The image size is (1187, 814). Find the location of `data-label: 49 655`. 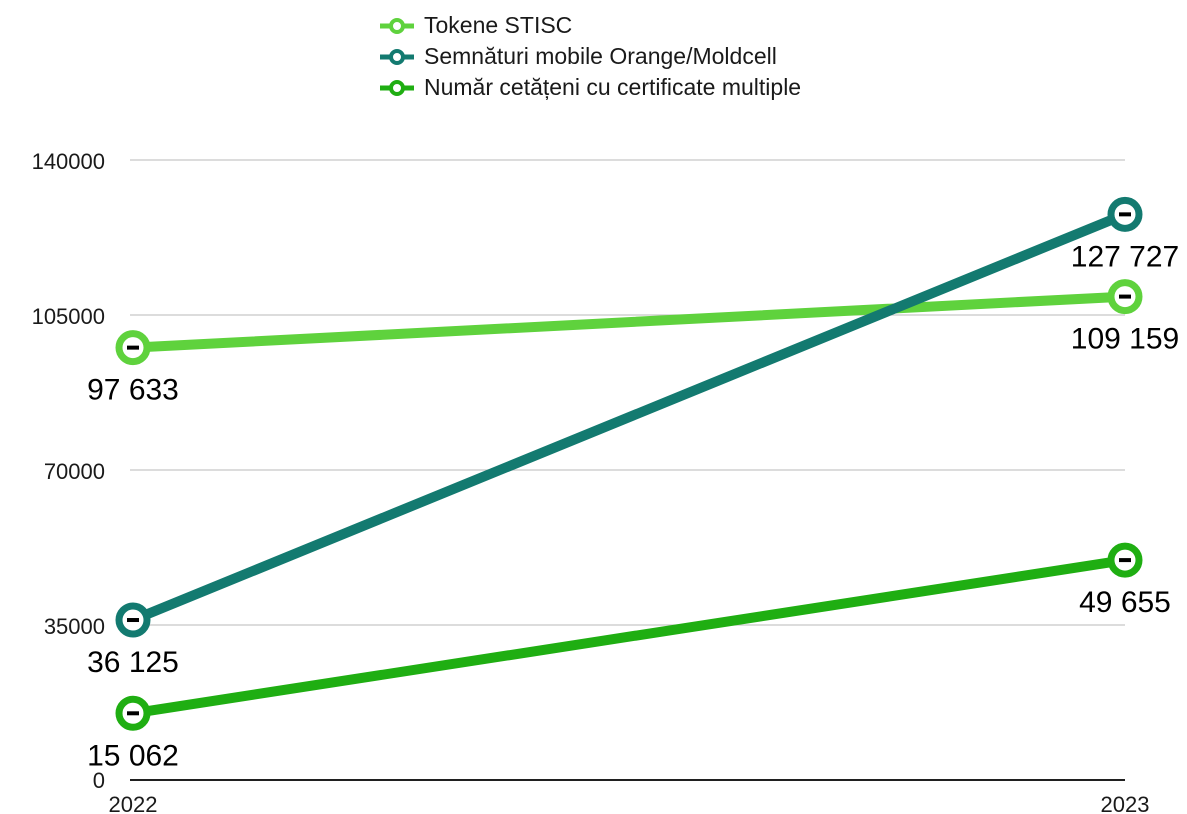

data-label: 49 655 is located at coordinates (1125, 602).